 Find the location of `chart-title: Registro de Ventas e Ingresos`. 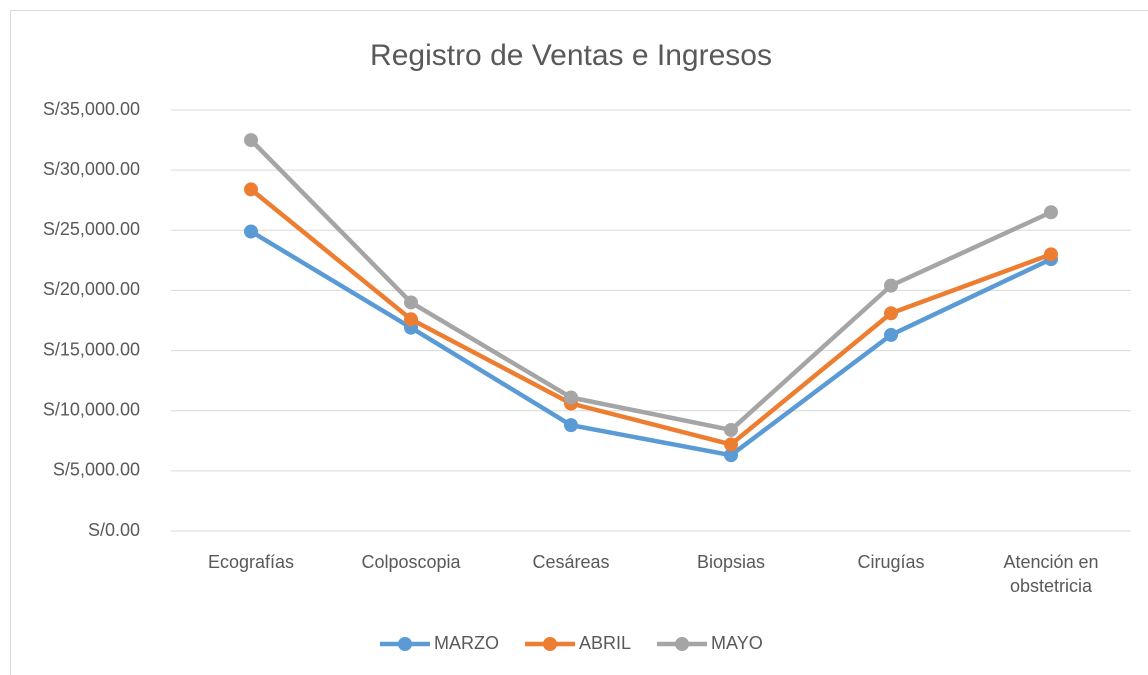

chart-title: Registro de Ventas e Ingresos is located at coordinates (571, 55).